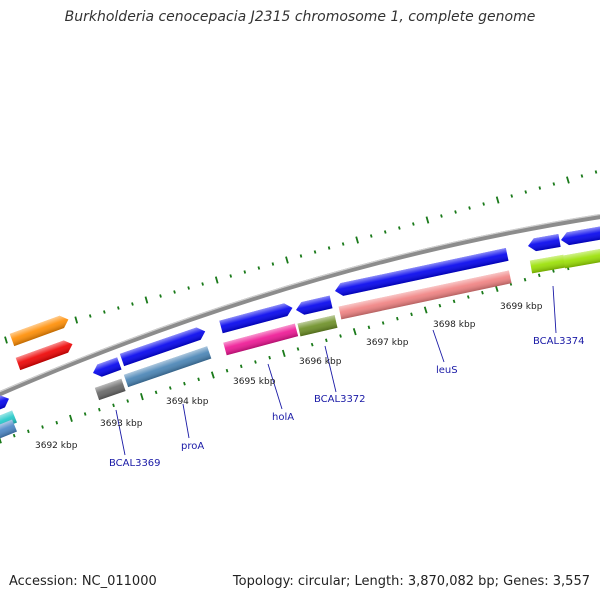 Image resolution: width=600 pixels, height=600 pixels. I want to click on feature-blue-small, so click(106, 368).